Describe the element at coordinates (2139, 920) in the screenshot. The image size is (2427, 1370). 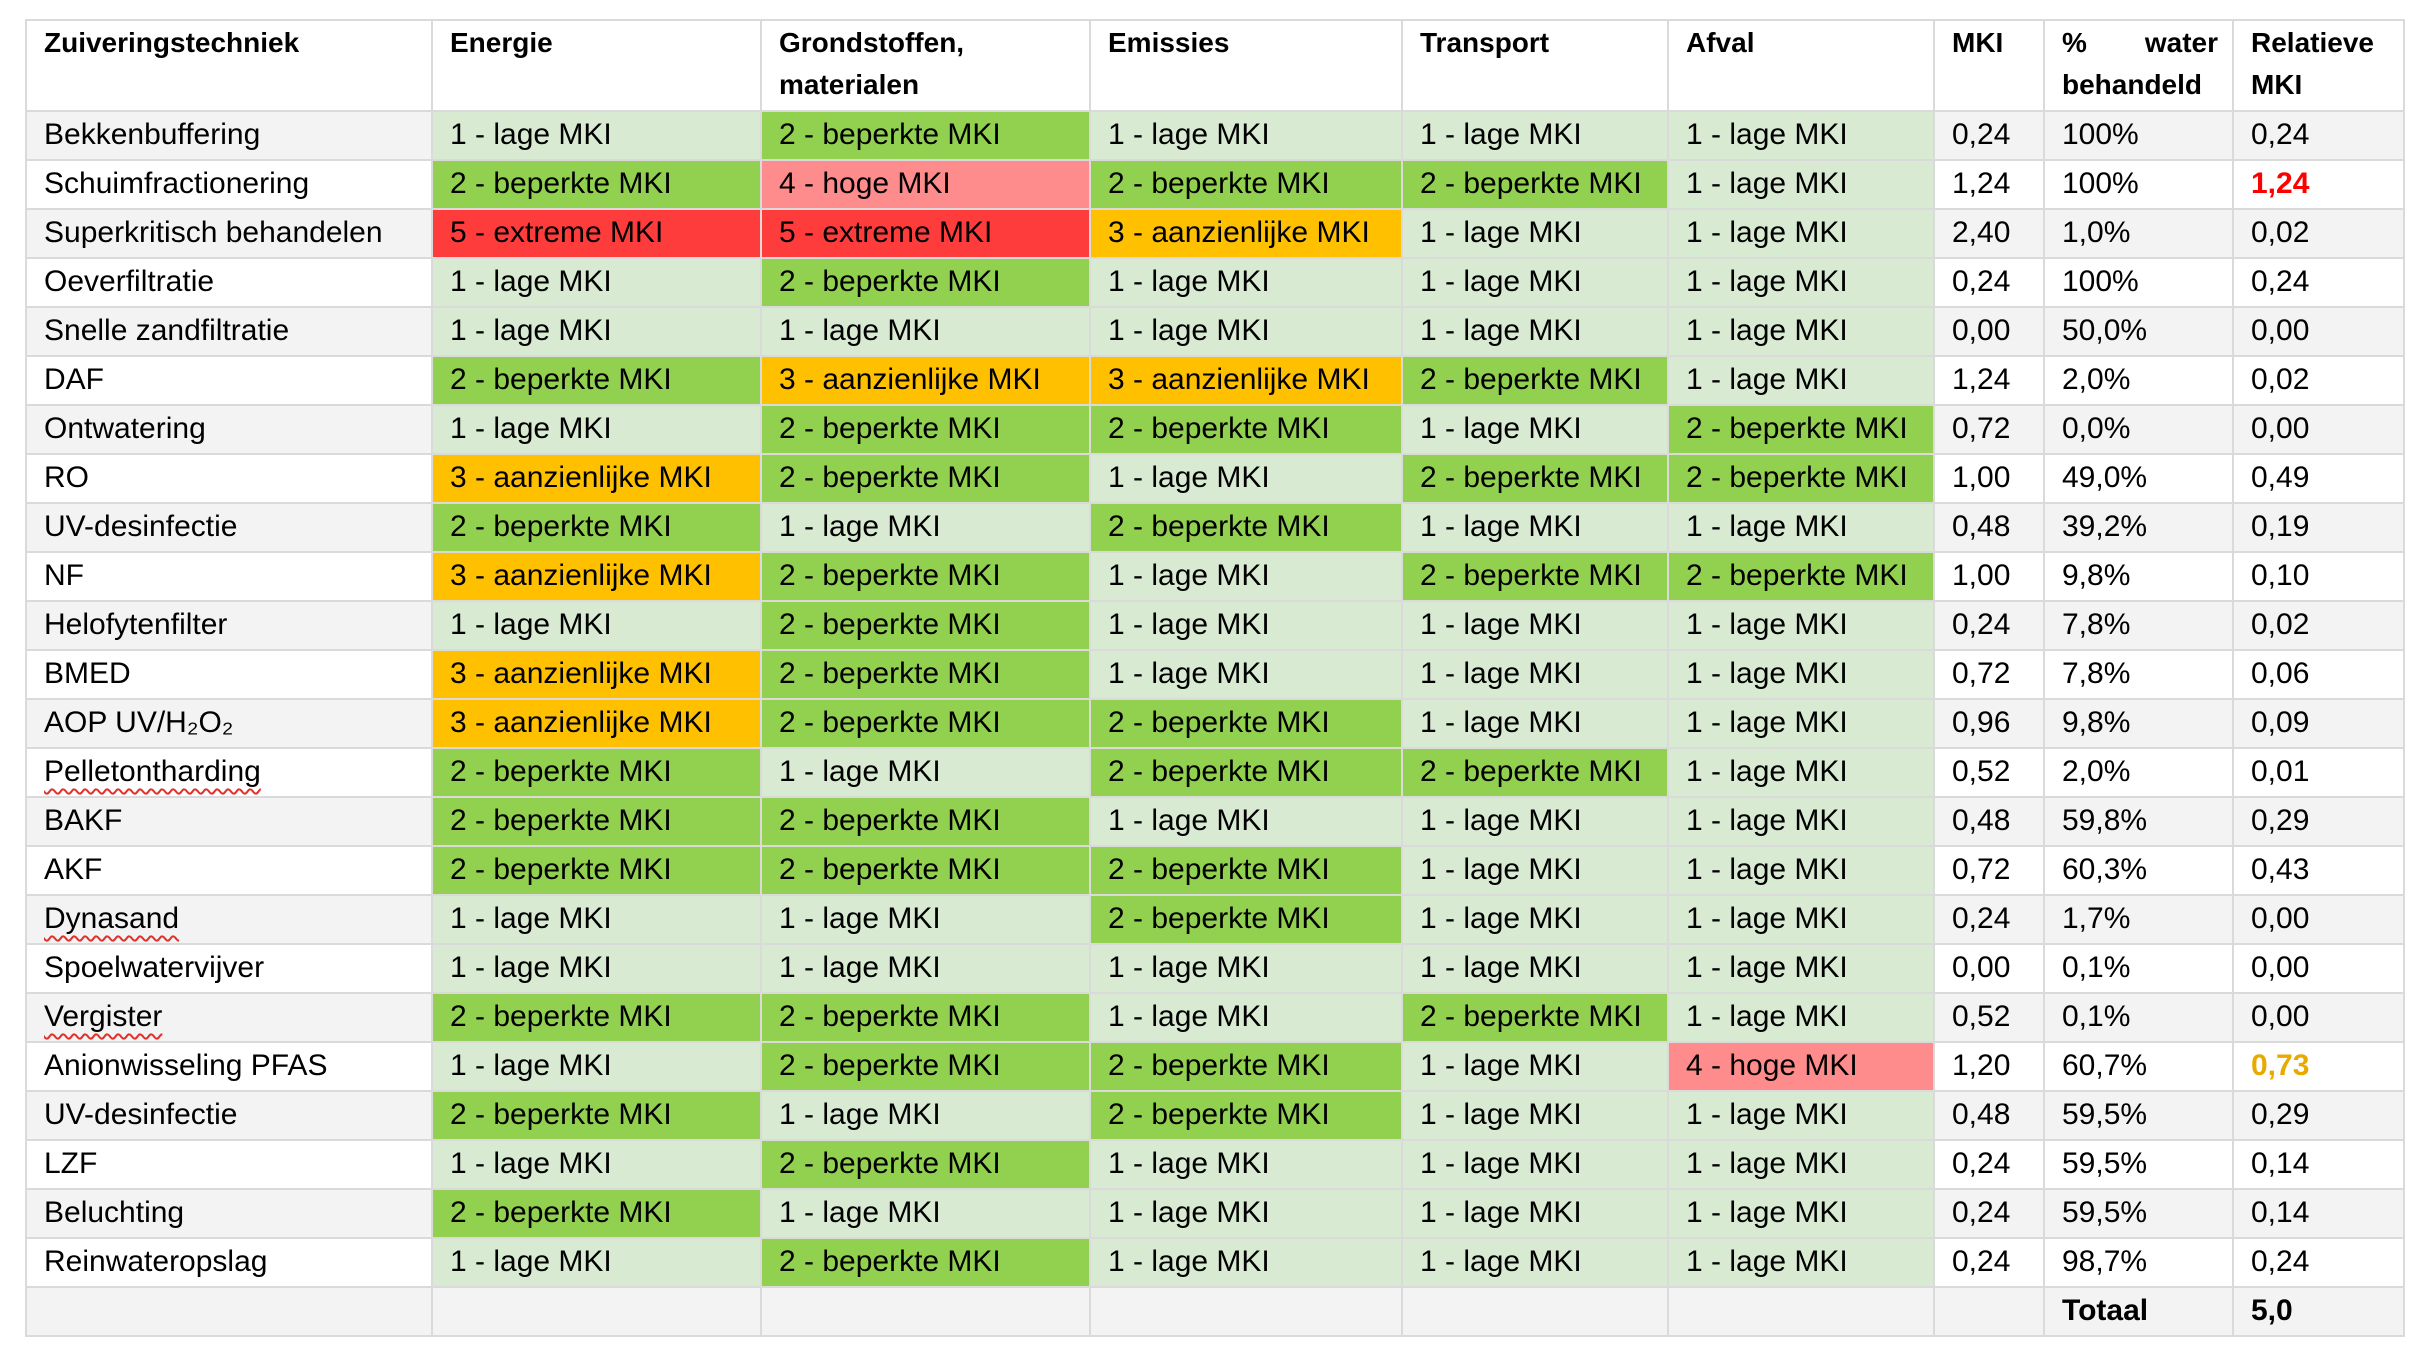
I see `water-treated-cell: 1,7%` at that location.